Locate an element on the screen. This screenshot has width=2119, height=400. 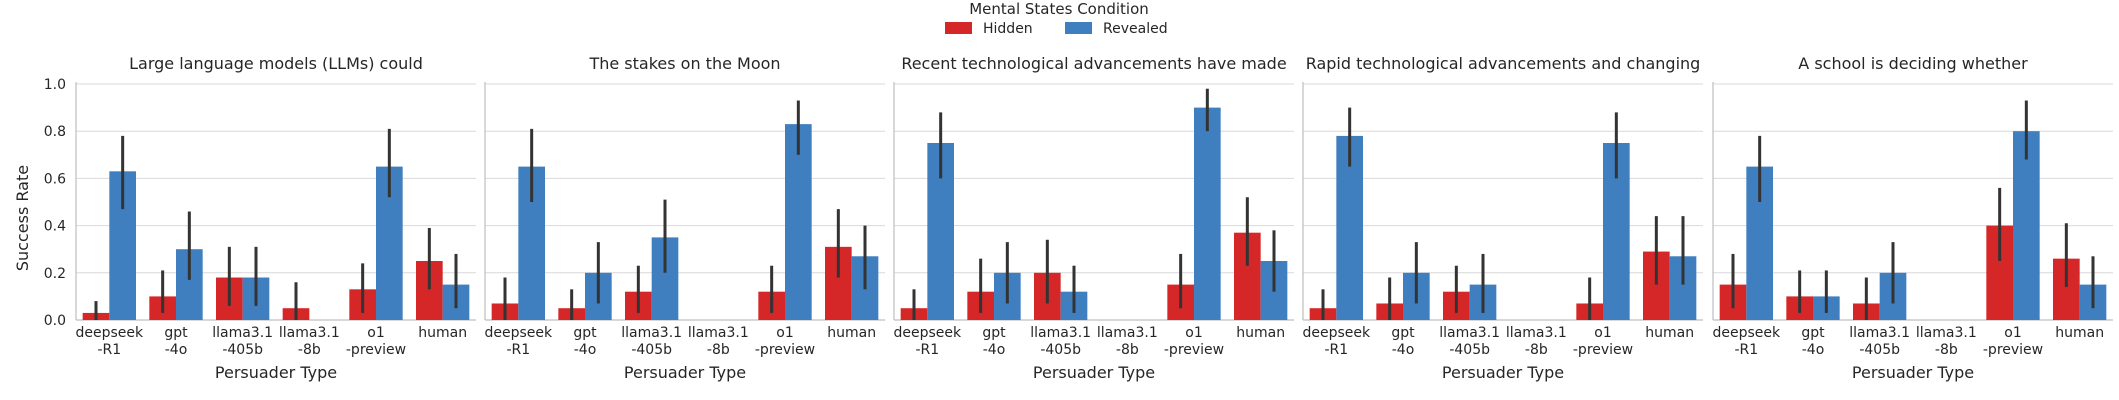
panel-title: The stakes on the Moon is located at coordinates (684, 63).